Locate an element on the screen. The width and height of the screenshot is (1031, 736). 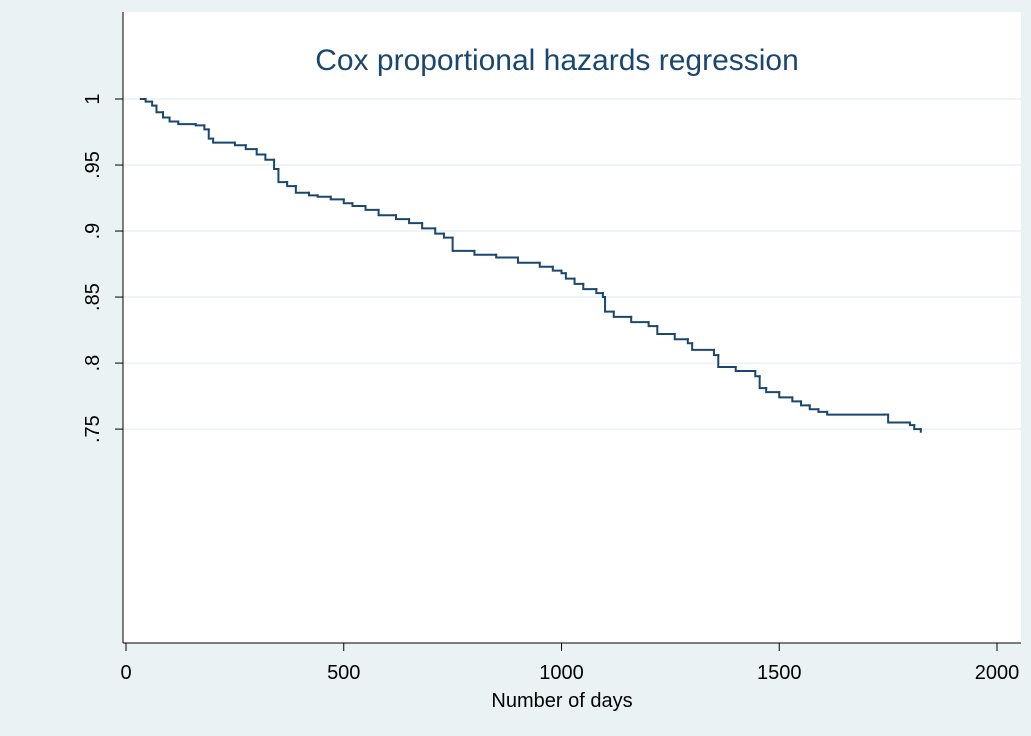
x-tick-label: 2000 is located at coordinates (997, 673).